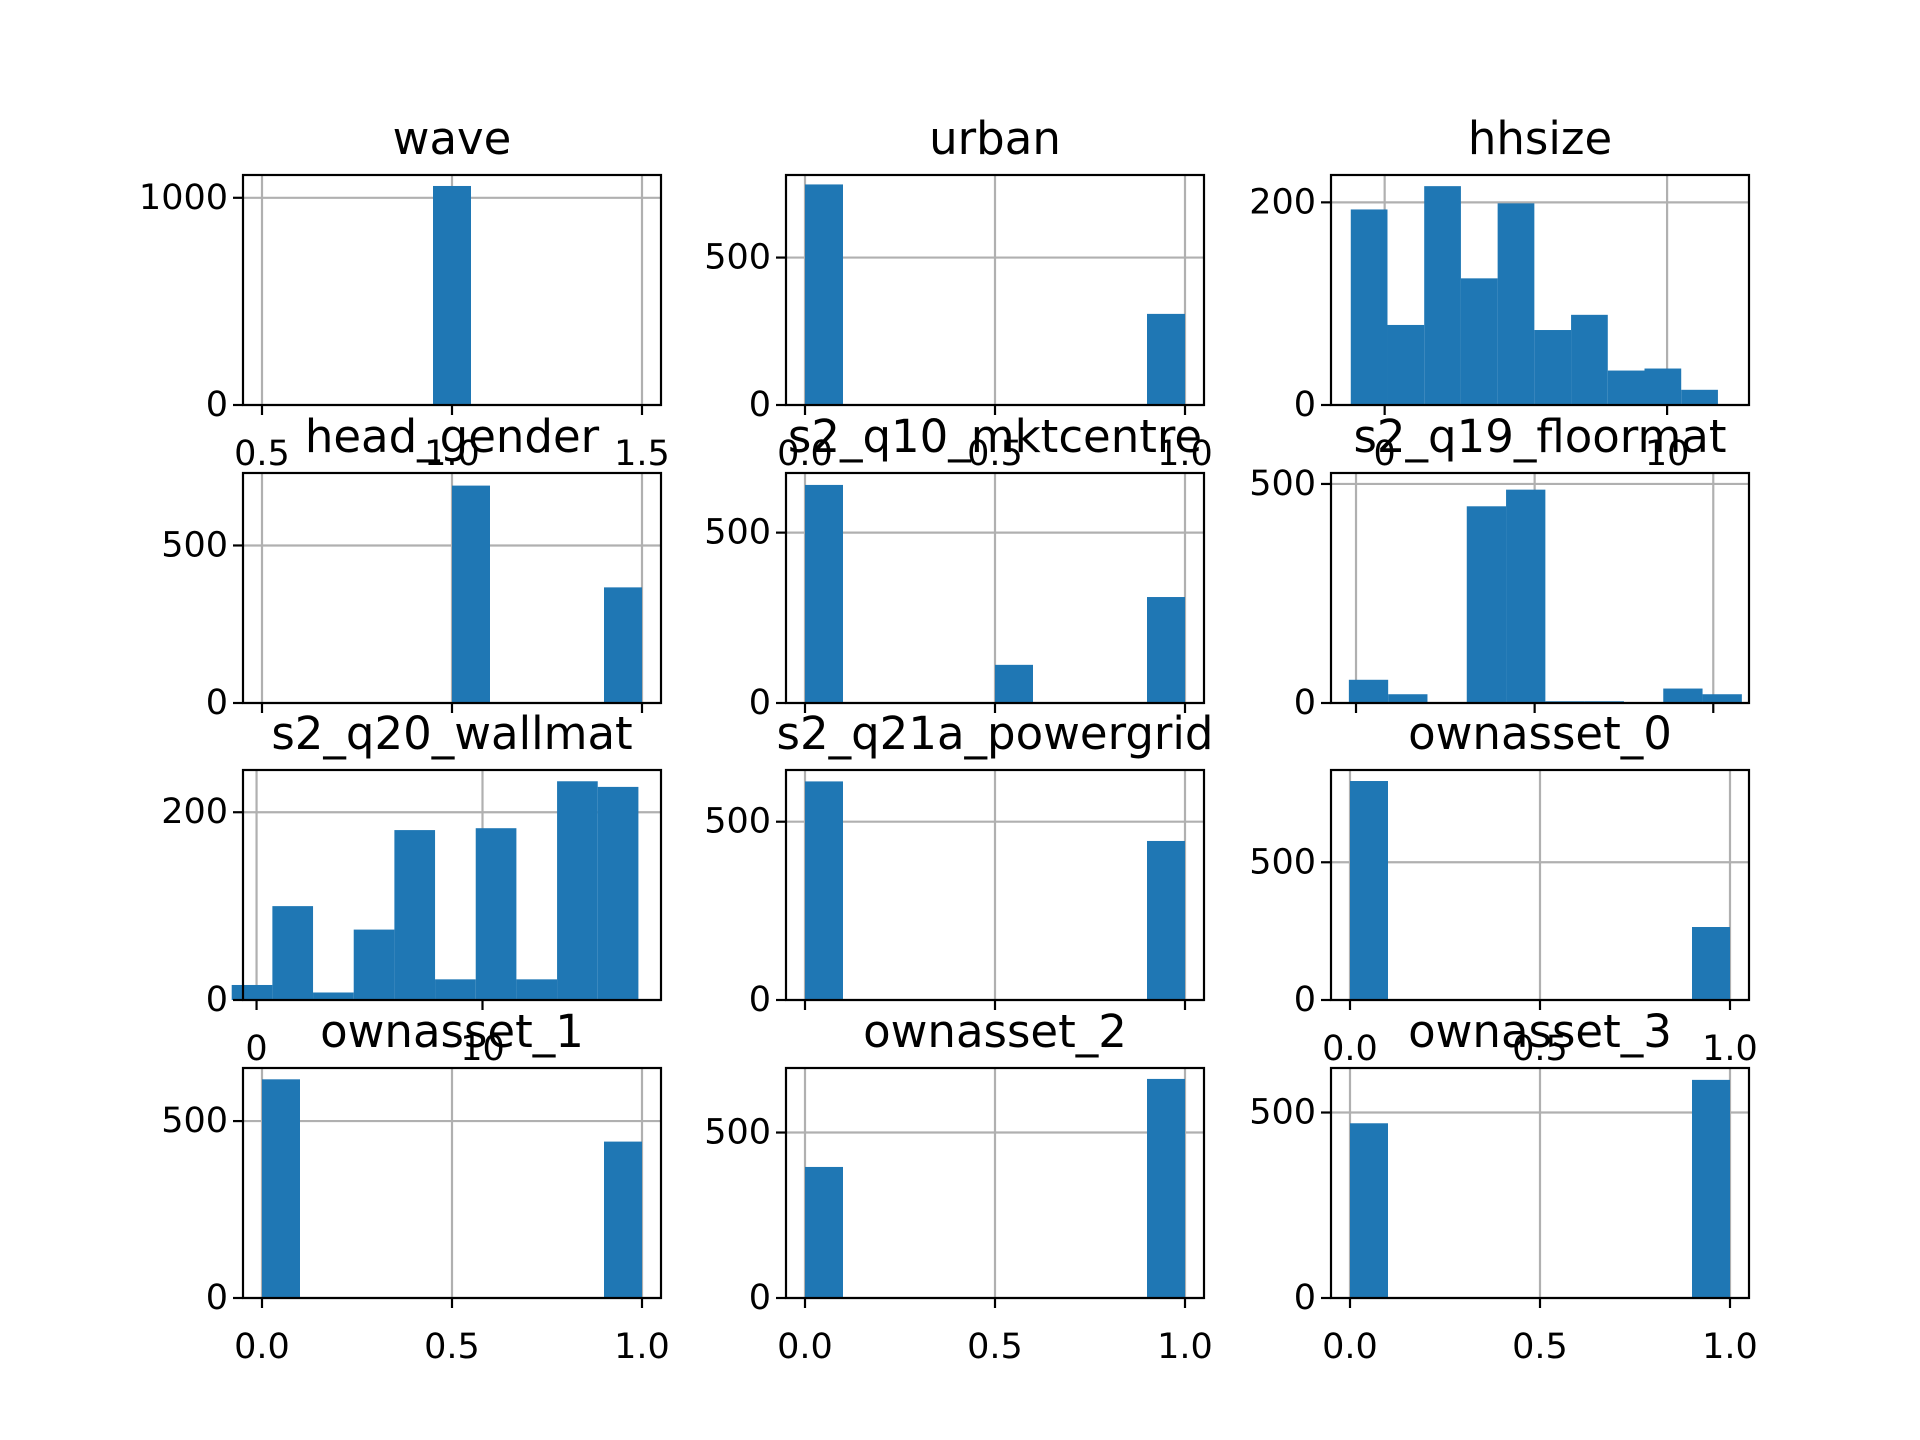  I want to click on x-tick-label: 1.5, so click(642, 454).